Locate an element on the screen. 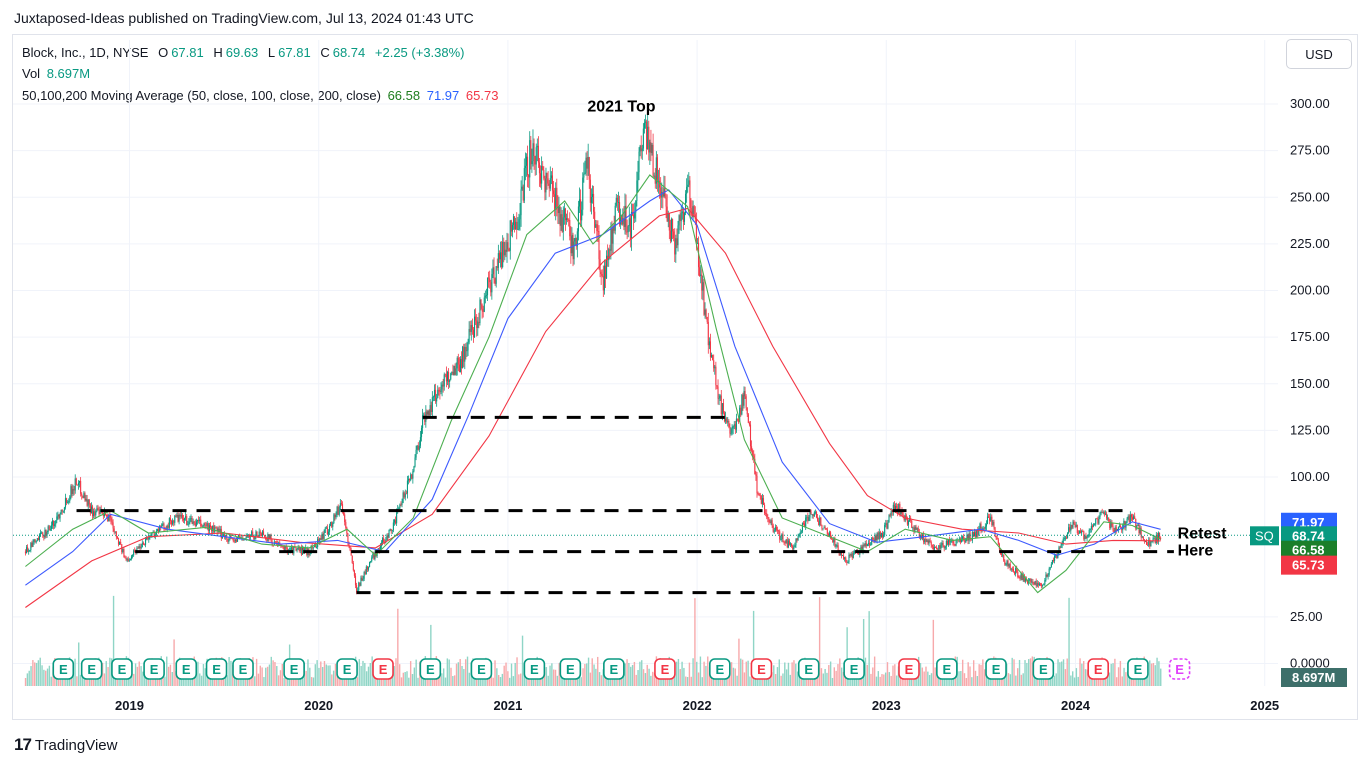 The image size is (1371, 766). tradingview-logo: 17 TradingView is located at coordinates (65, 745).